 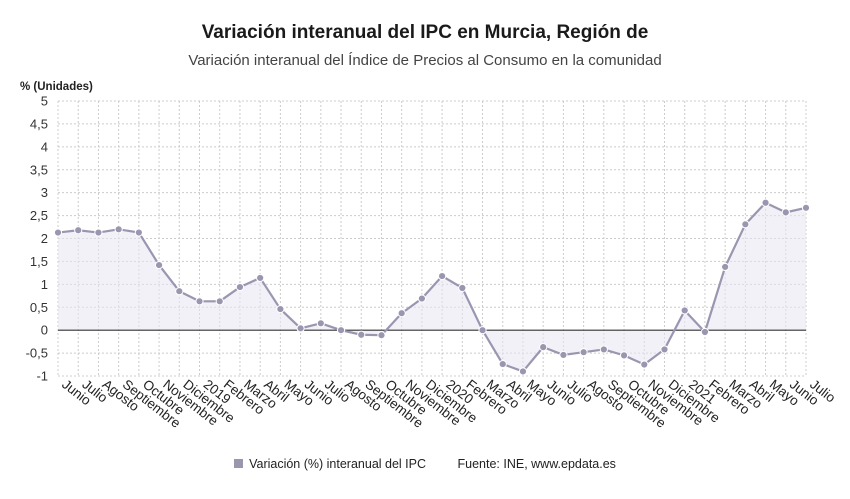 What do you see at coordinates (44, 238) in the screenshot?
I see `y-tick-label: 2` at bounding box center [44, 238].